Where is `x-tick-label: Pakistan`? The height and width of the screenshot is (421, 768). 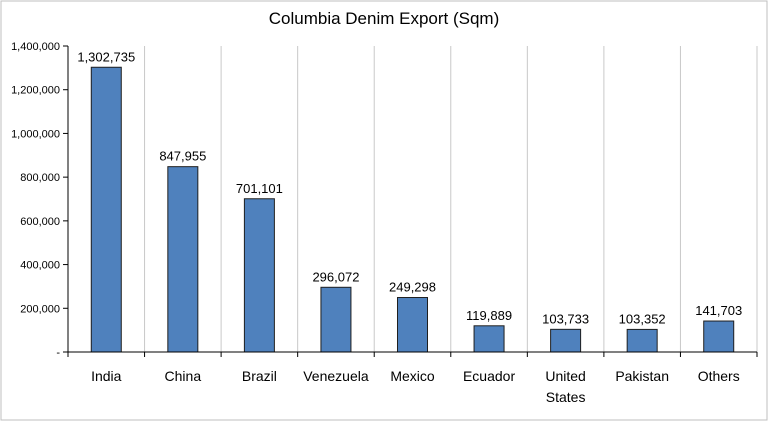
x-tick-label: Pakistan is located at coordinates (642, 376).